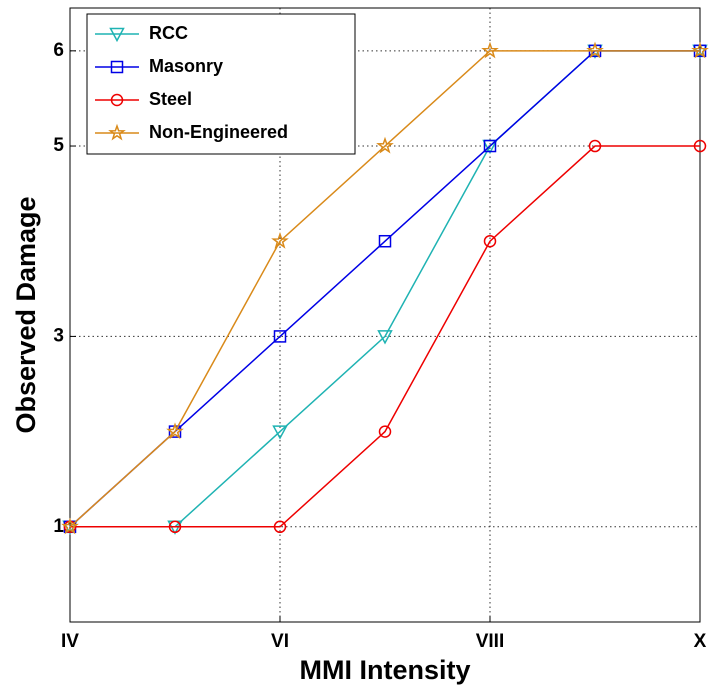  Describe the element at coordinates (280, 641) in the screenshot. I see `x-tick-label: VI` at that location.